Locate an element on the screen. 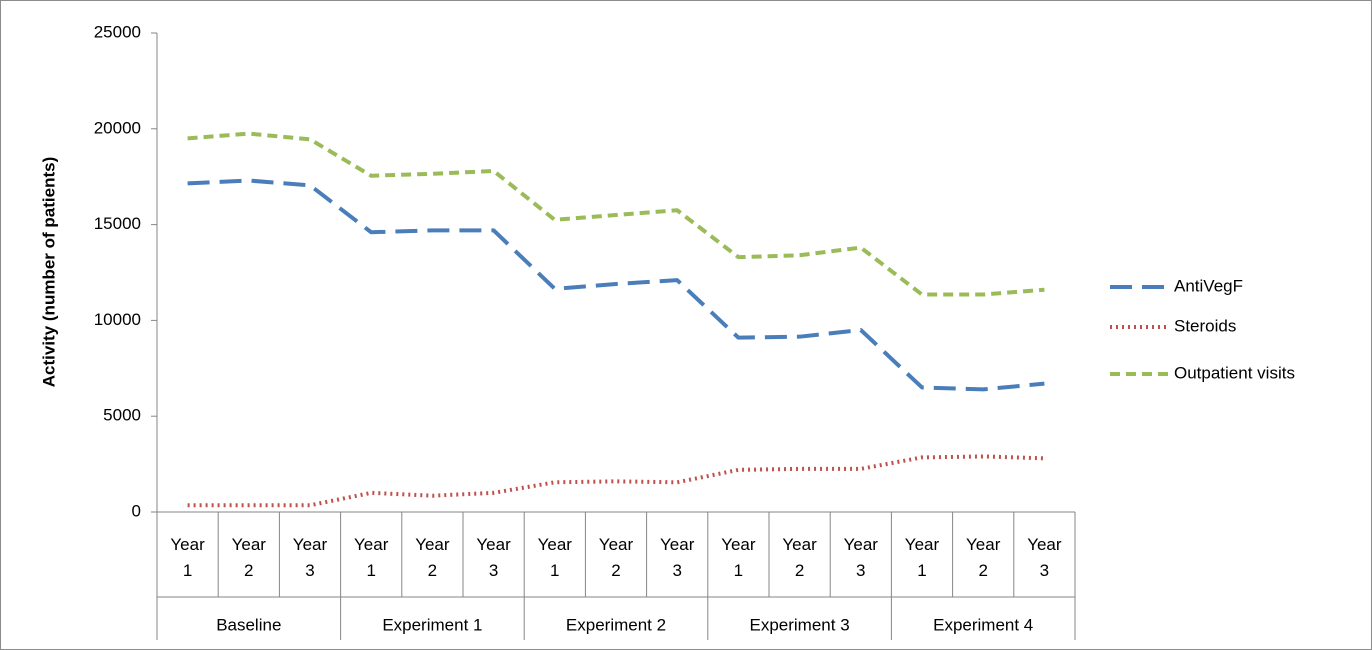 The height and width of the screenshot is (650, 1372). group-label: Experiment 3 is located at coordinates (800, 624).